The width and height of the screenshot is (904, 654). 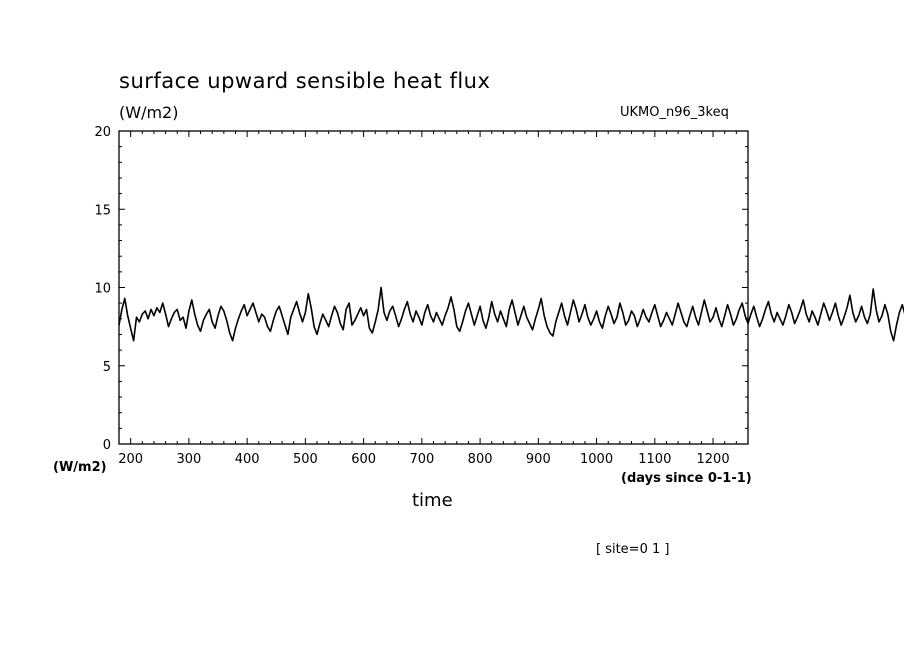 I want to click on y-unit-label: (W/m2), so click(x=80, y=467).